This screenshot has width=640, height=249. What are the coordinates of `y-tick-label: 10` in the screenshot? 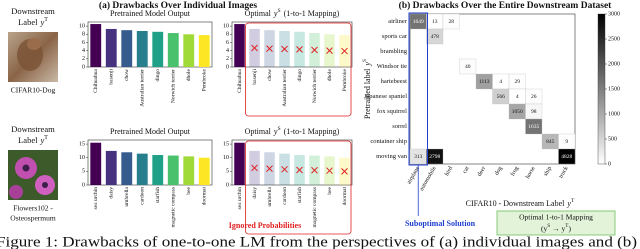 It's located at (226, 158).